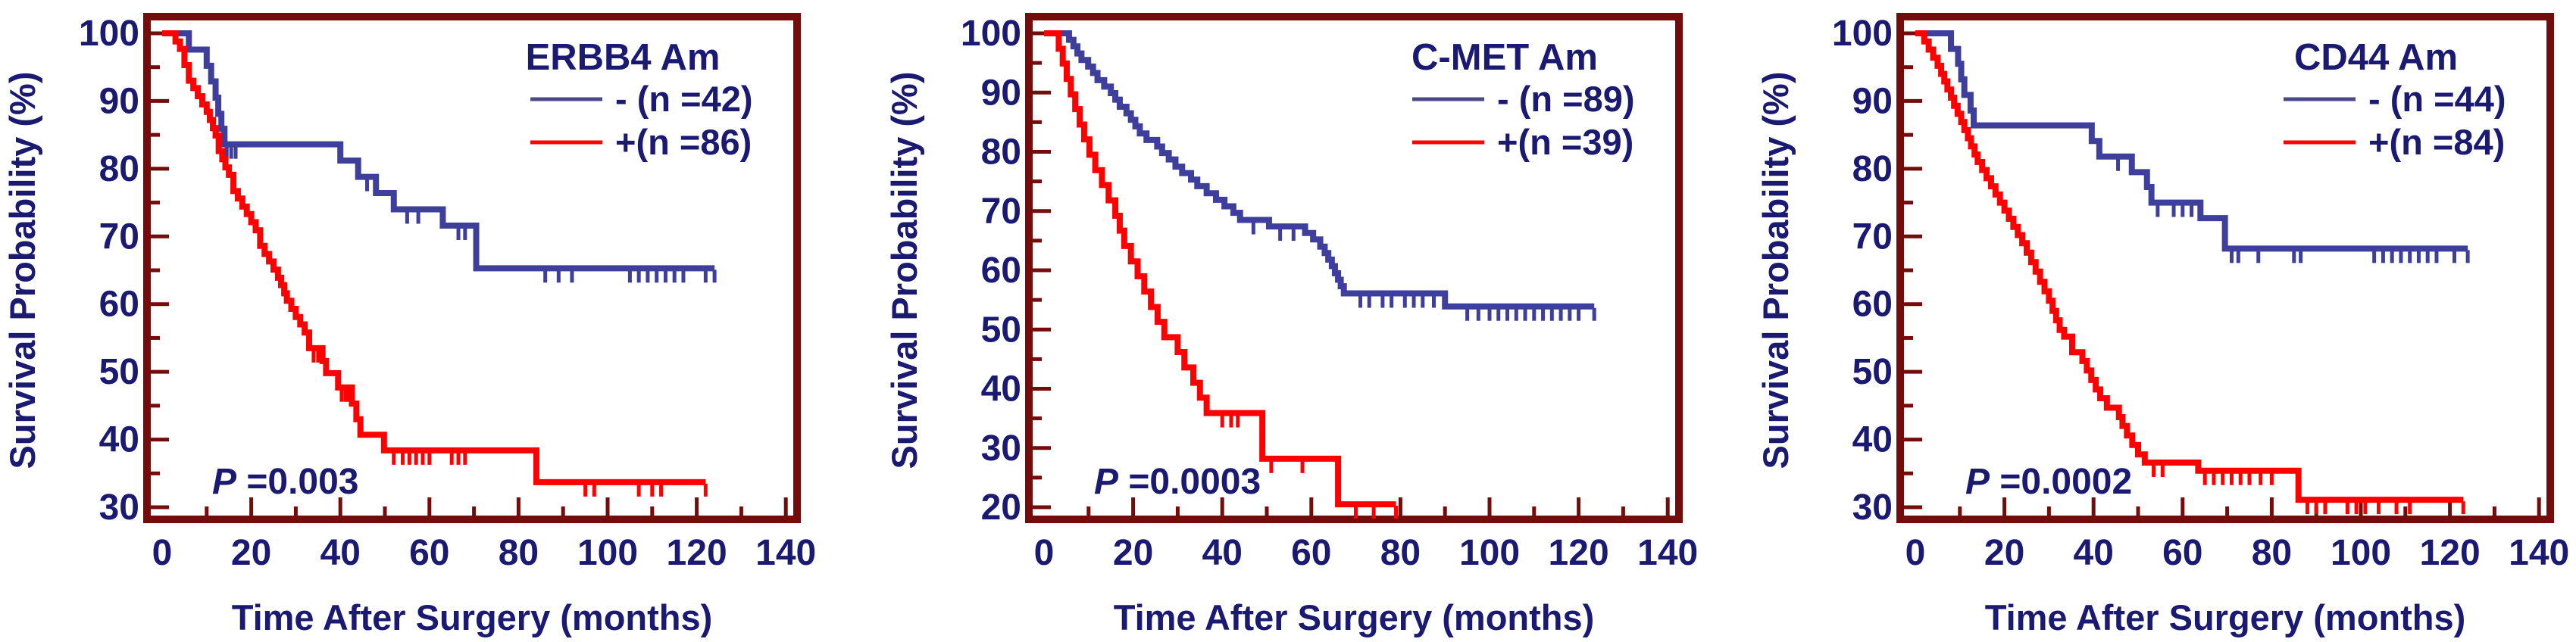 The image size is (2576, 642). I want to click on p-value-label: P =0.003, so click(286, 482).